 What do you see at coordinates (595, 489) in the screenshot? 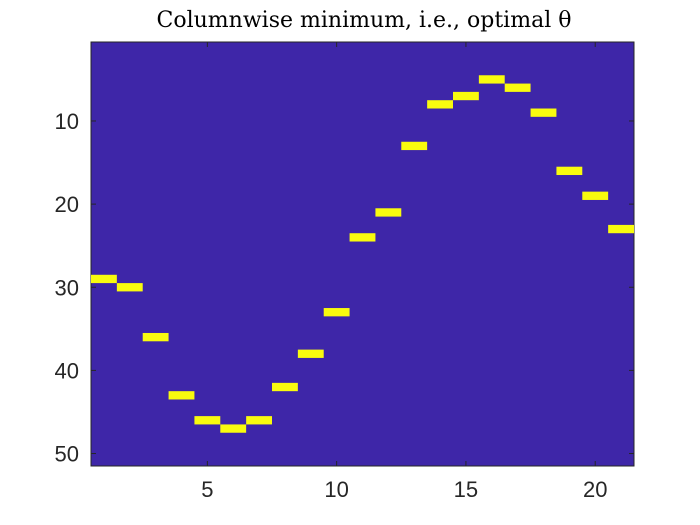
I see `x-tick-label: 20` at bounding box center [595, 489].